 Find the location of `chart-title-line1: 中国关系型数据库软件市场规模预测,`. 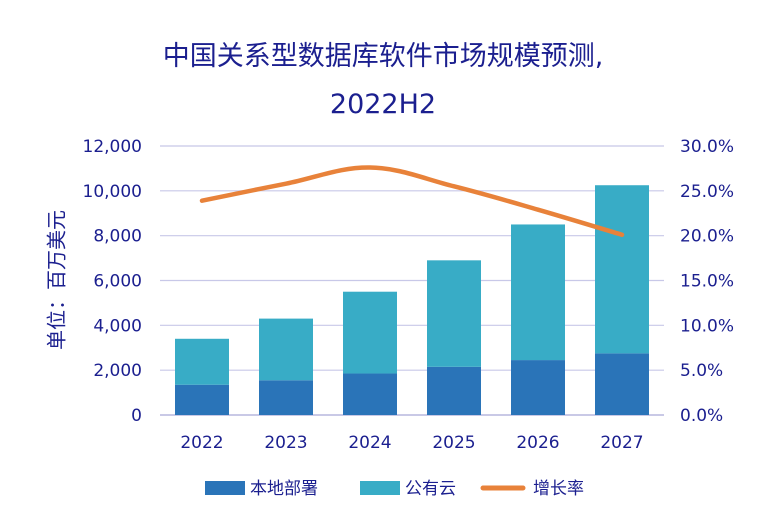

chart-title-line1: 中国关系型数据库软件市场规模预测, is located at coordinates (383, 56).